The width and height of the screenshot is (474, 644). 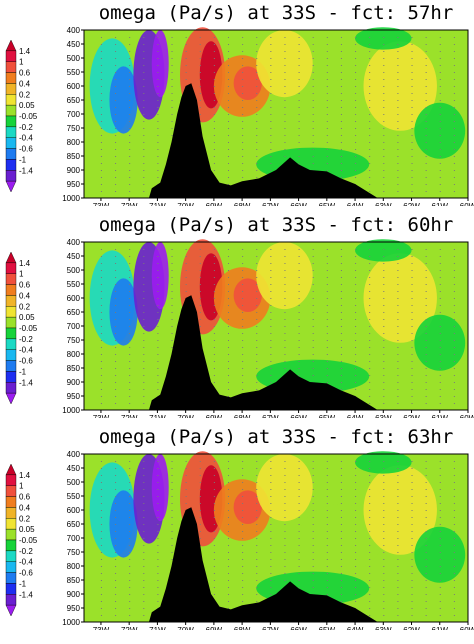 I want to click on x-tick-label: 62W, so click(x=411, y=416).